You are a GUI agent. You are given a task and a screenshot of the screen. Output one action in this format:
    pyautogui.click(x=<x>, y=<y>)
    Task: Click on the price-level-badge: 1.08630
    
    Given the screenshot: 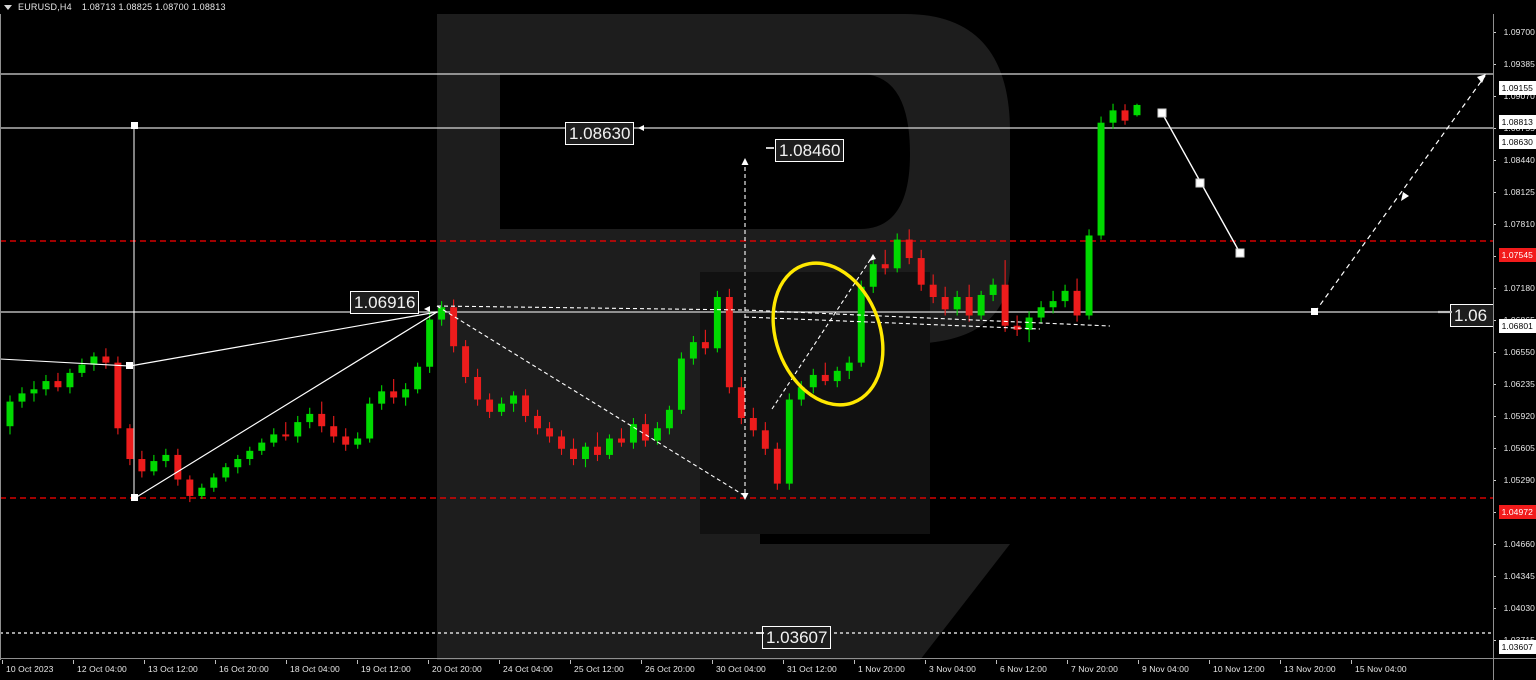 What is the action you would take?
    pyautogui.click(x=1517, y=142)
    